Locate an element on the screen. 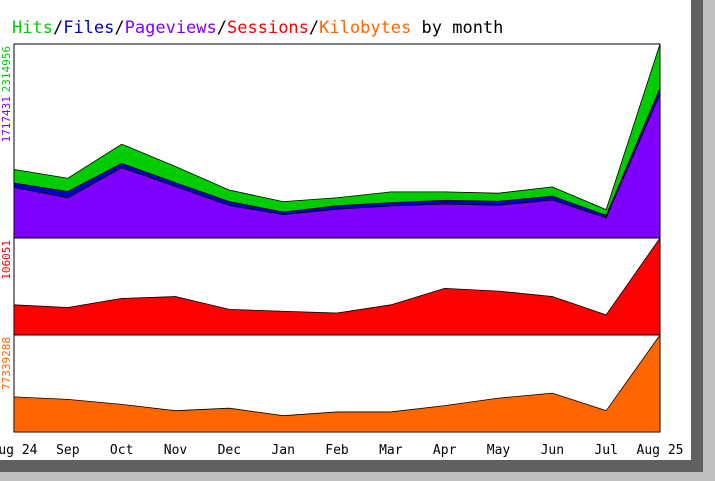 This screenshot has width=715, height=481. x-tick-label-oct: Oct is located at coordinates (121, 450).